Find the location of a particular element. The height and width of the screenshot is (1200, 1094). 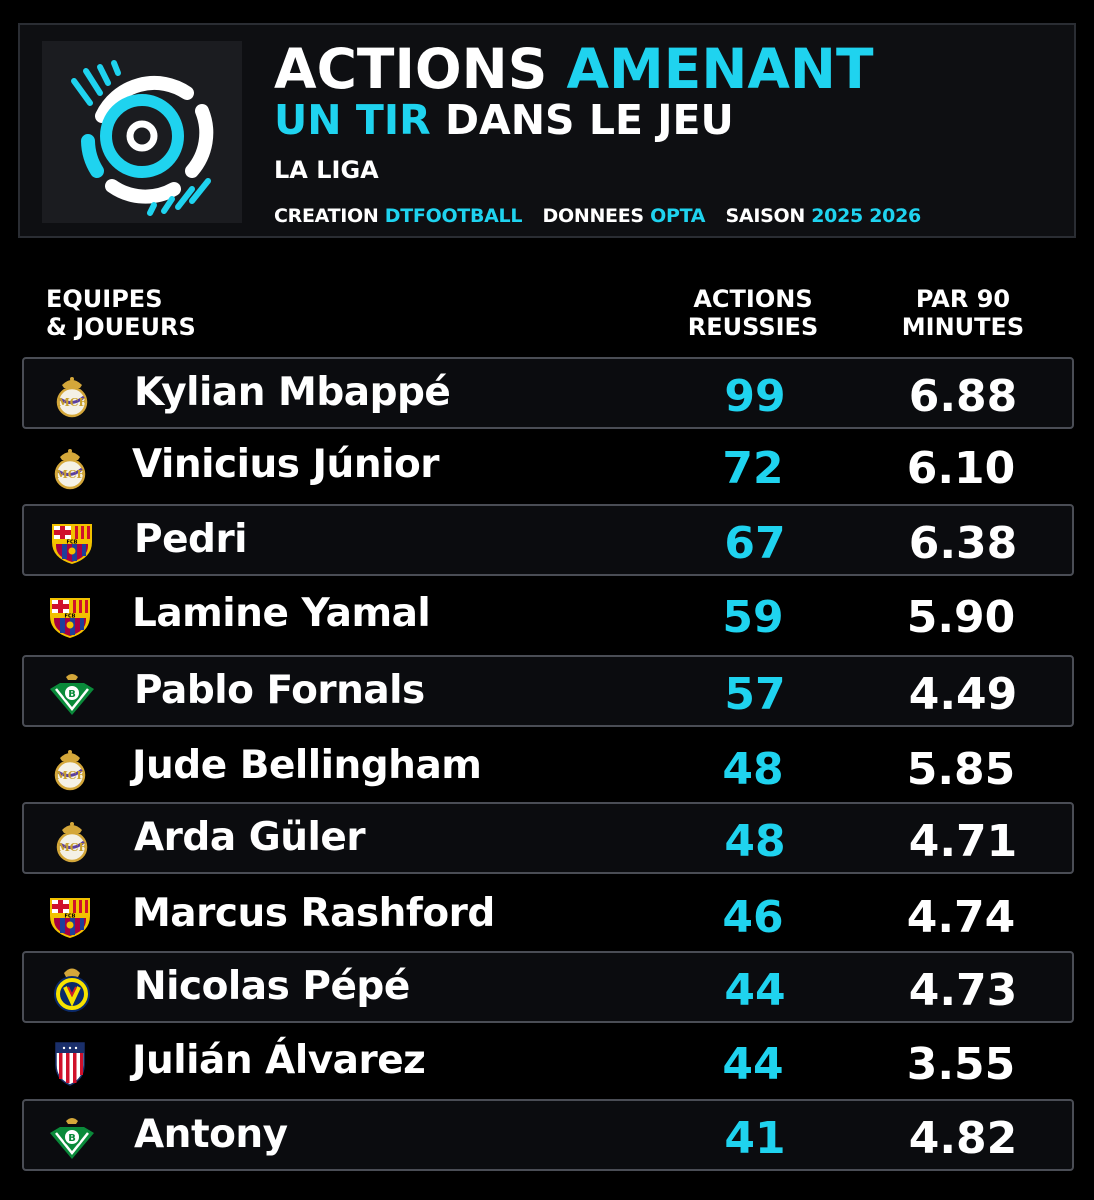

table-row: MCF Arda Güler 48 4.71 is located at coordinates (548, 838).